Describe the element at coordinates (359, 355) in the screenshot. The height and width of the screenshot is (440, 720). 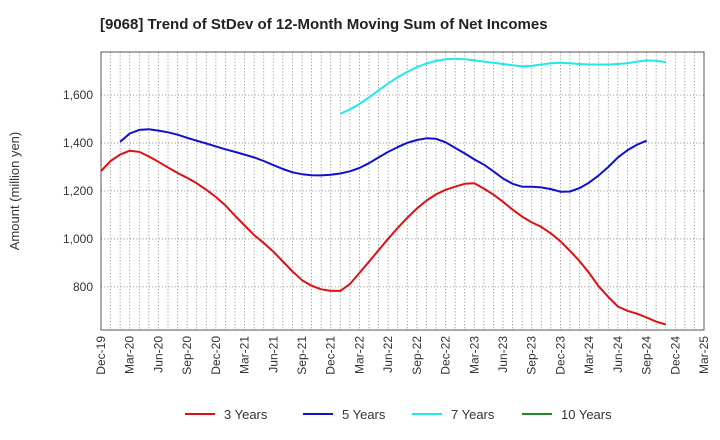
I see `x-tick-label: Mar-22` at that location.